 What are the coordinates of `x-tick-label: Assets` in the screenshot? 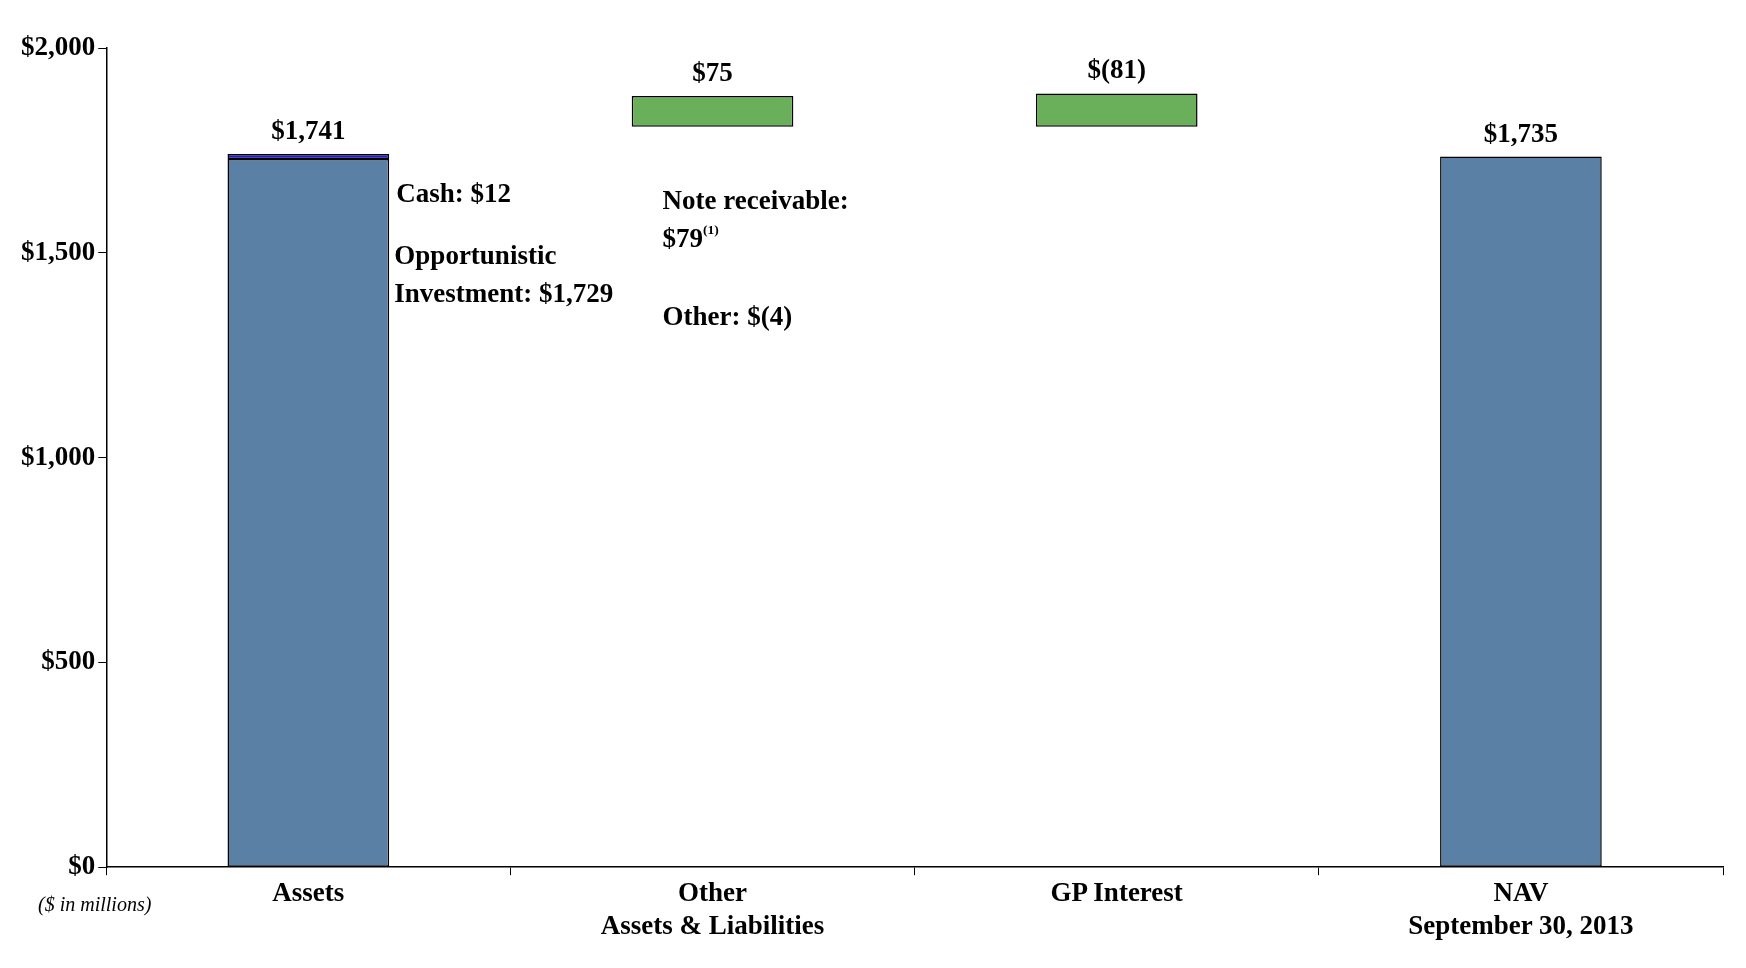 It's located at (308, 892).